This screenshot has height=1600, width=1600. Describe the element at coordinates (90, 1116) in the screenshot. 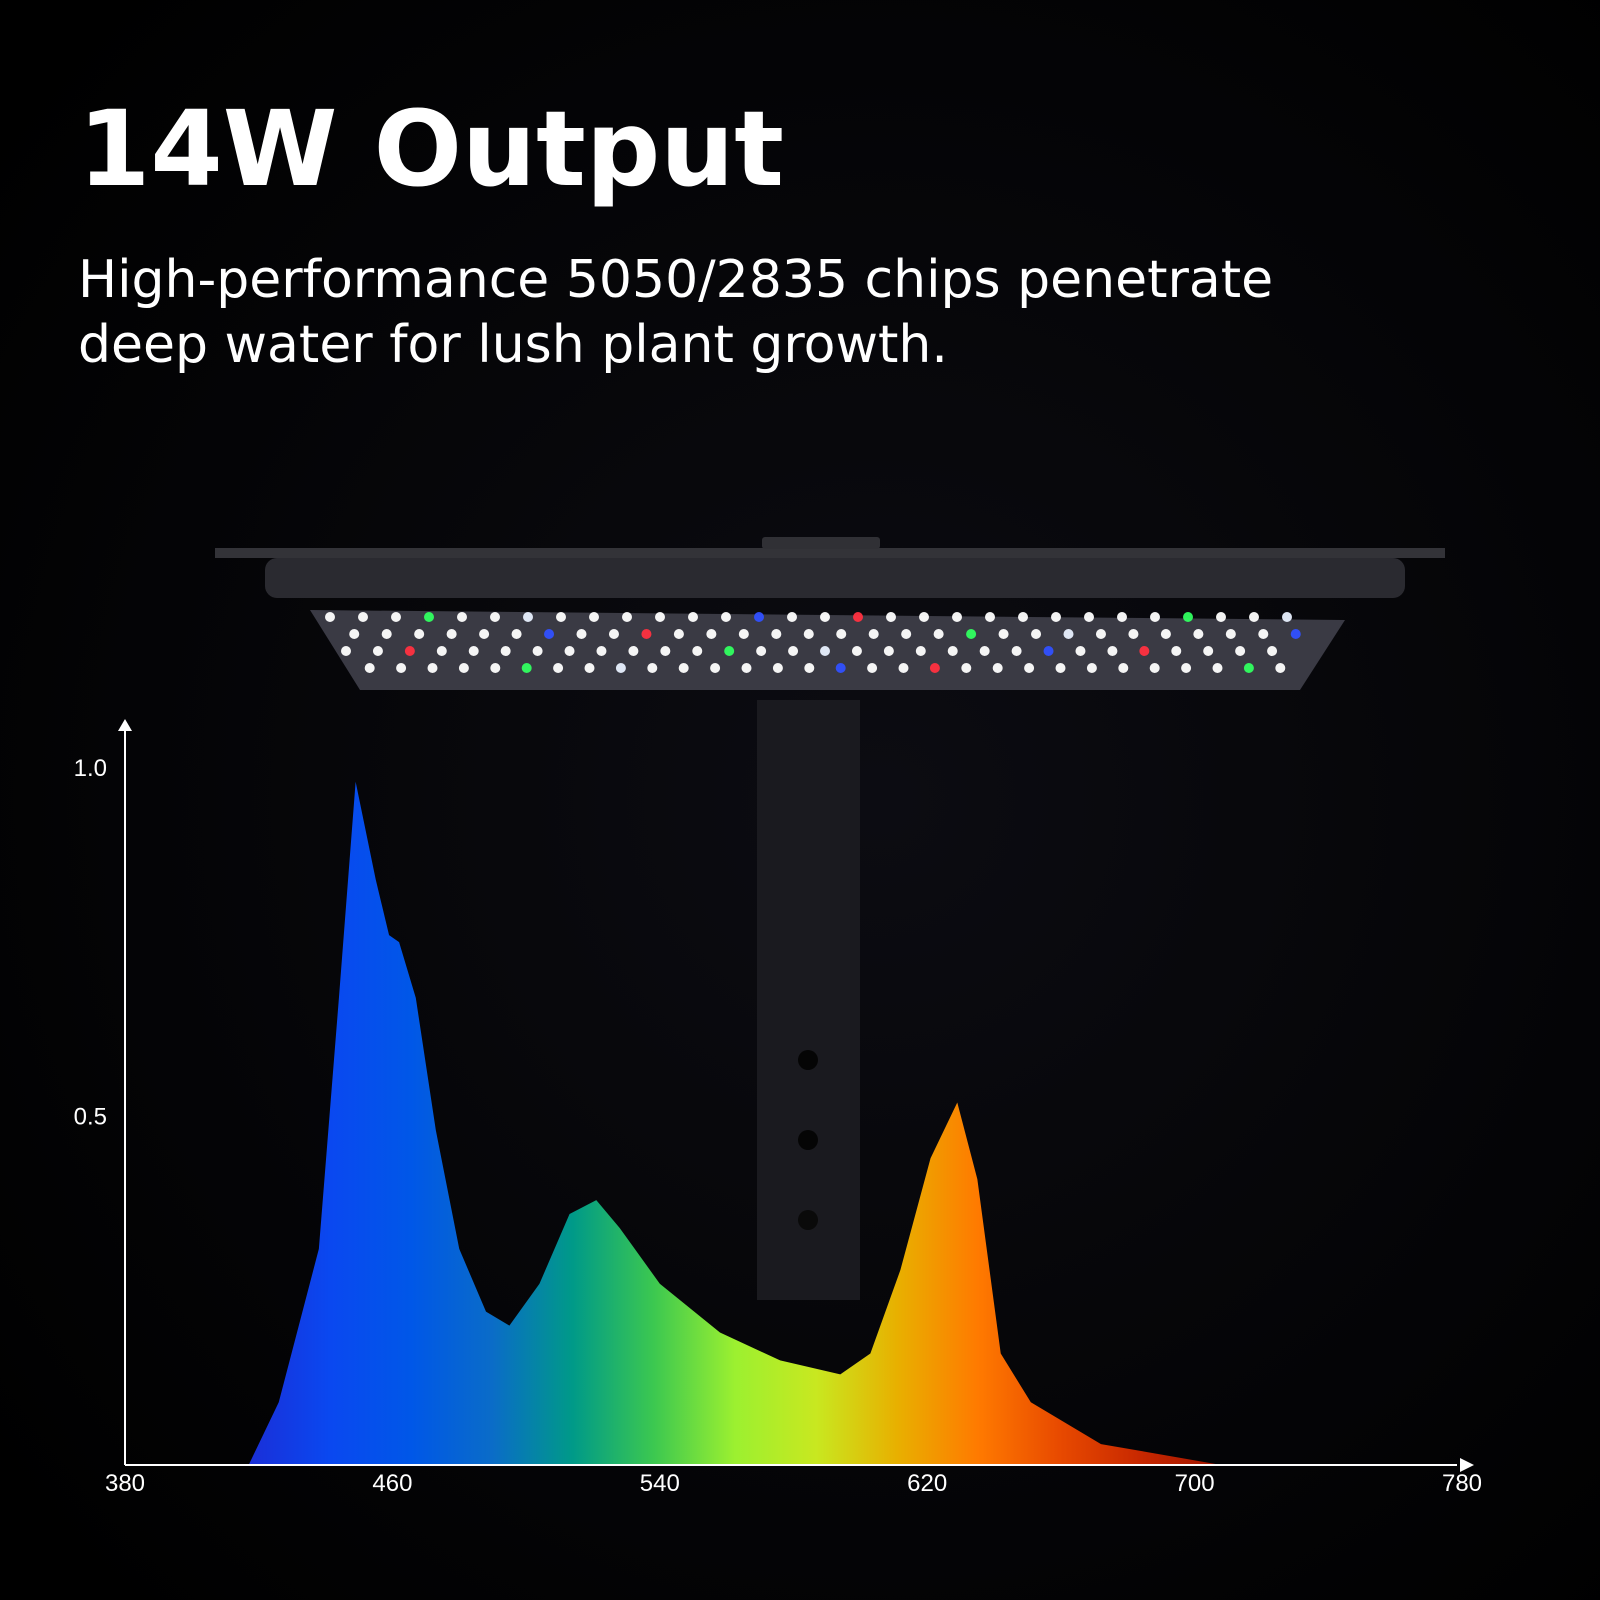

I see `y-tick-label: 0.5` at that location.